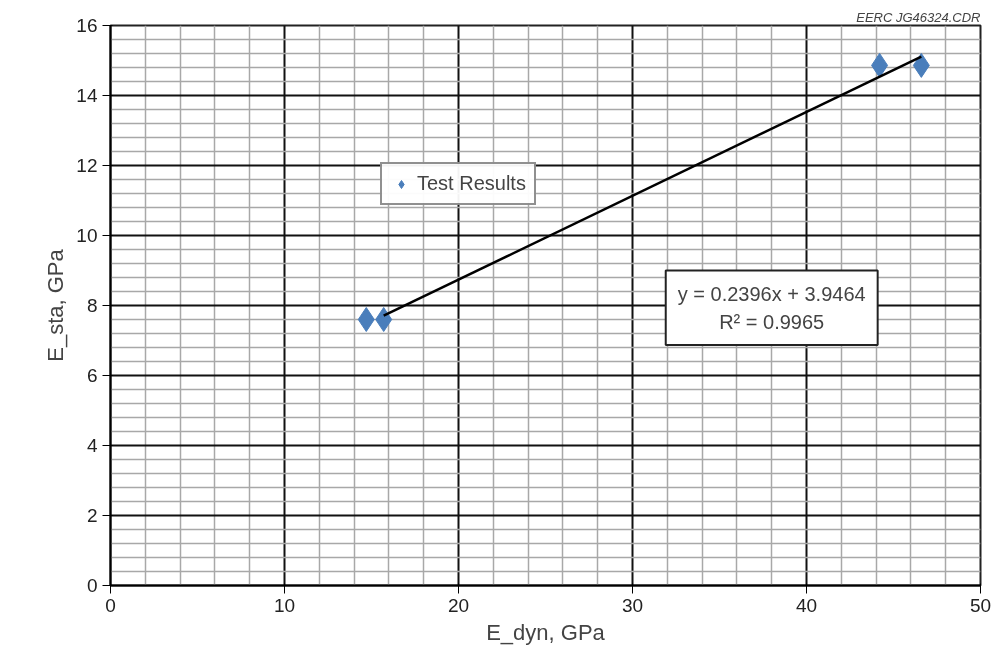 The width and height of the screenshot is (1005, 671). What do you see at coordinates (980, 605) in the screenshot?
I see `x-tick-label: 50` at bounding box center [980, 605].